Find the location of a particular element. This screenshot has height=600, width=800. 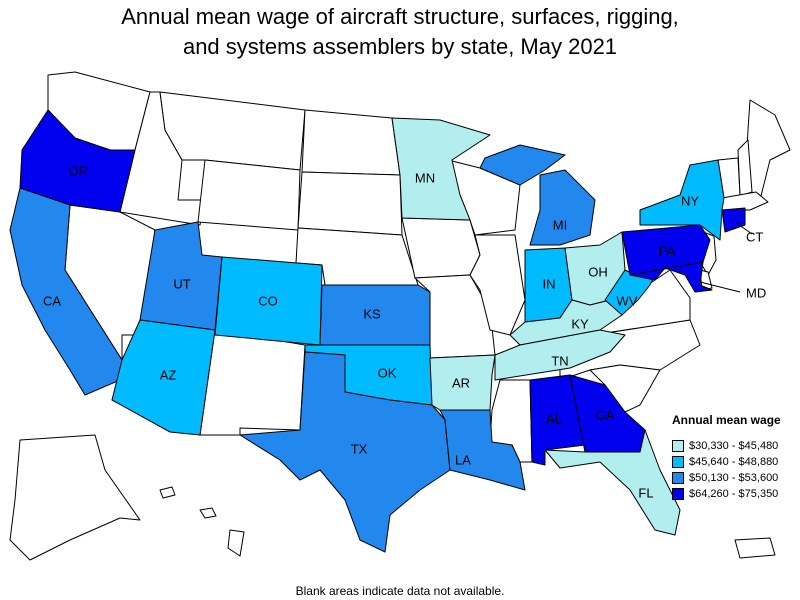

label-mn: MN is located at coordinates (425, 177).